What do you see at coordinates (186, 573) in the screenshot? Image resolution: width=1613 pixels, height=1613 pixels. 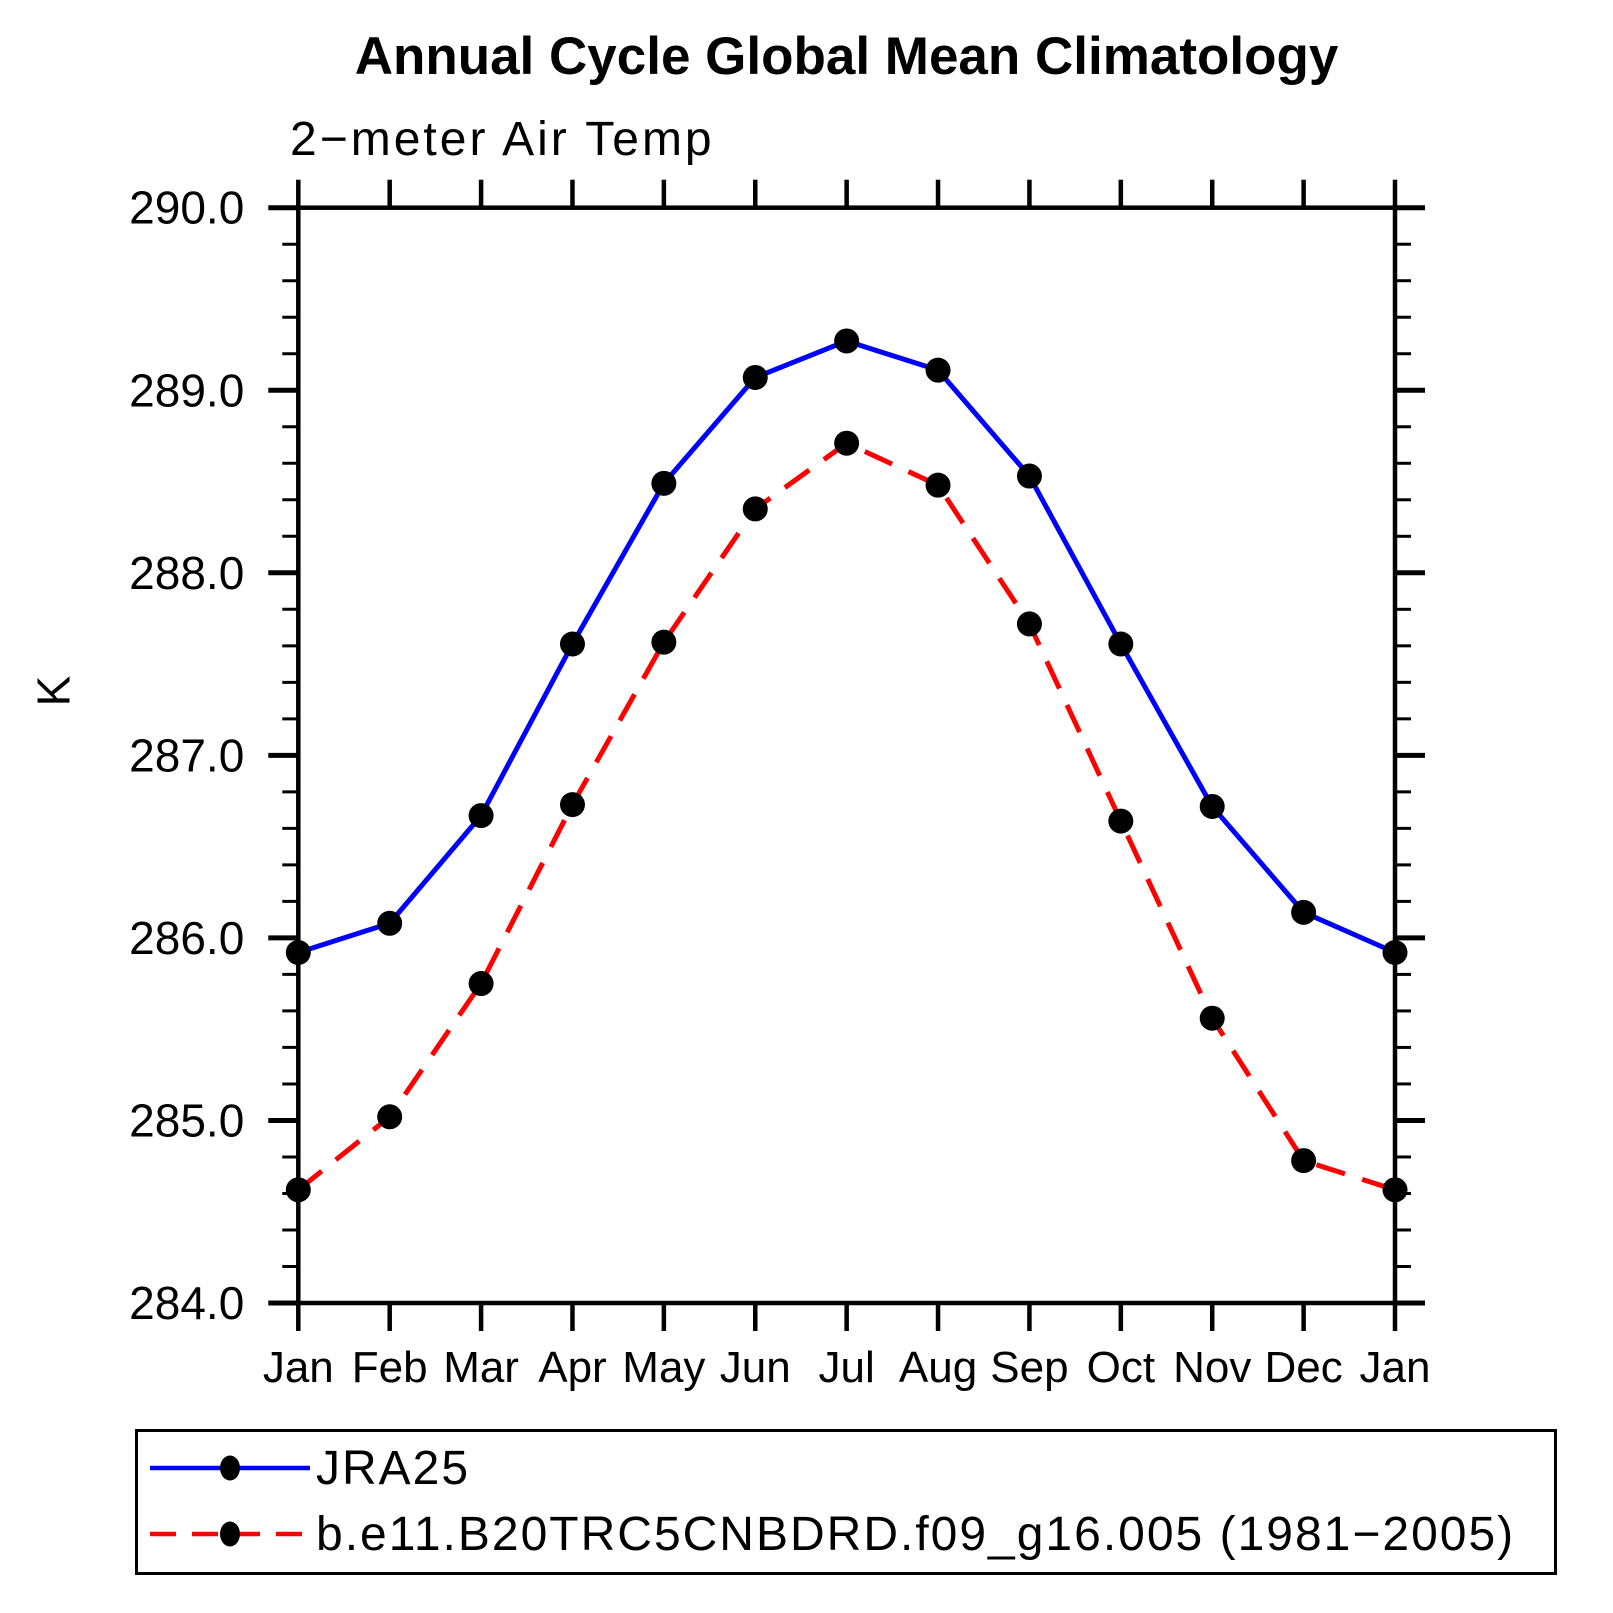 I see `y-tick-label: 288.0` at bounding box center [186, 573].